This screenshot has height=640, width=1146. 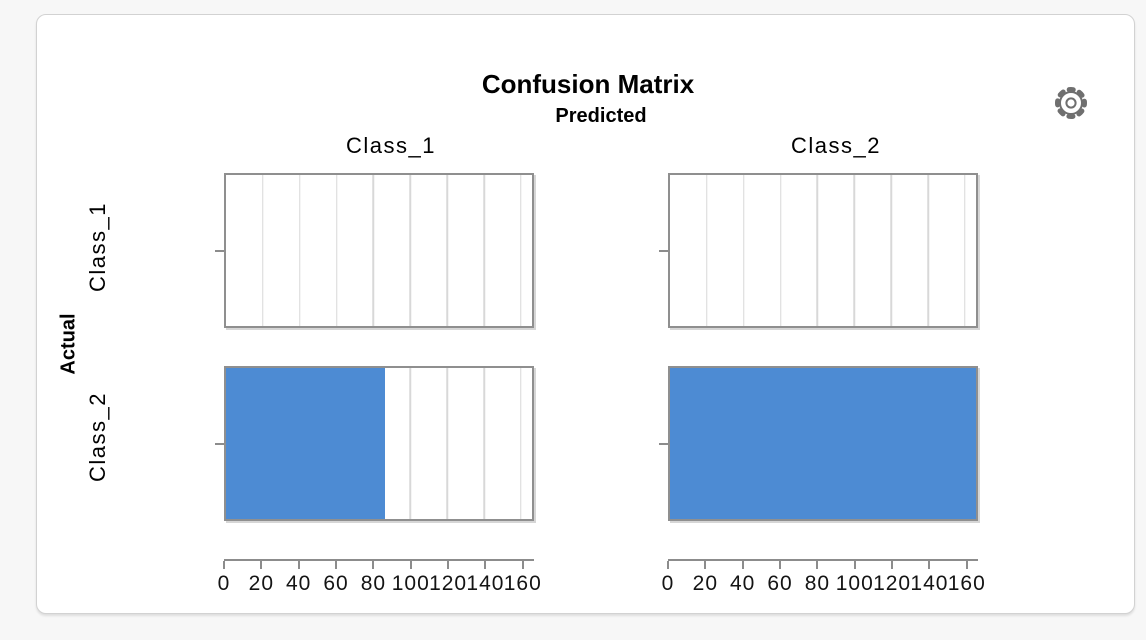 I want to click on panel-actual-class1-predicted-class1, so click(x=374, y=250).